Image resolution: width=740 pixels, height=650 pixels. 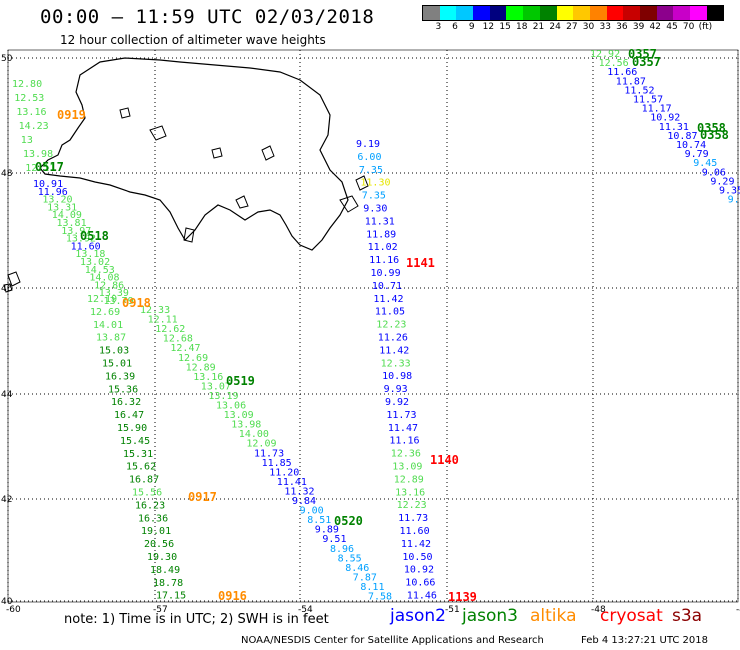 What do you see at coordinates (284, 472) in the screenshot?
I see `wave-height-label: 11.20` at bounding box center [284, 472].